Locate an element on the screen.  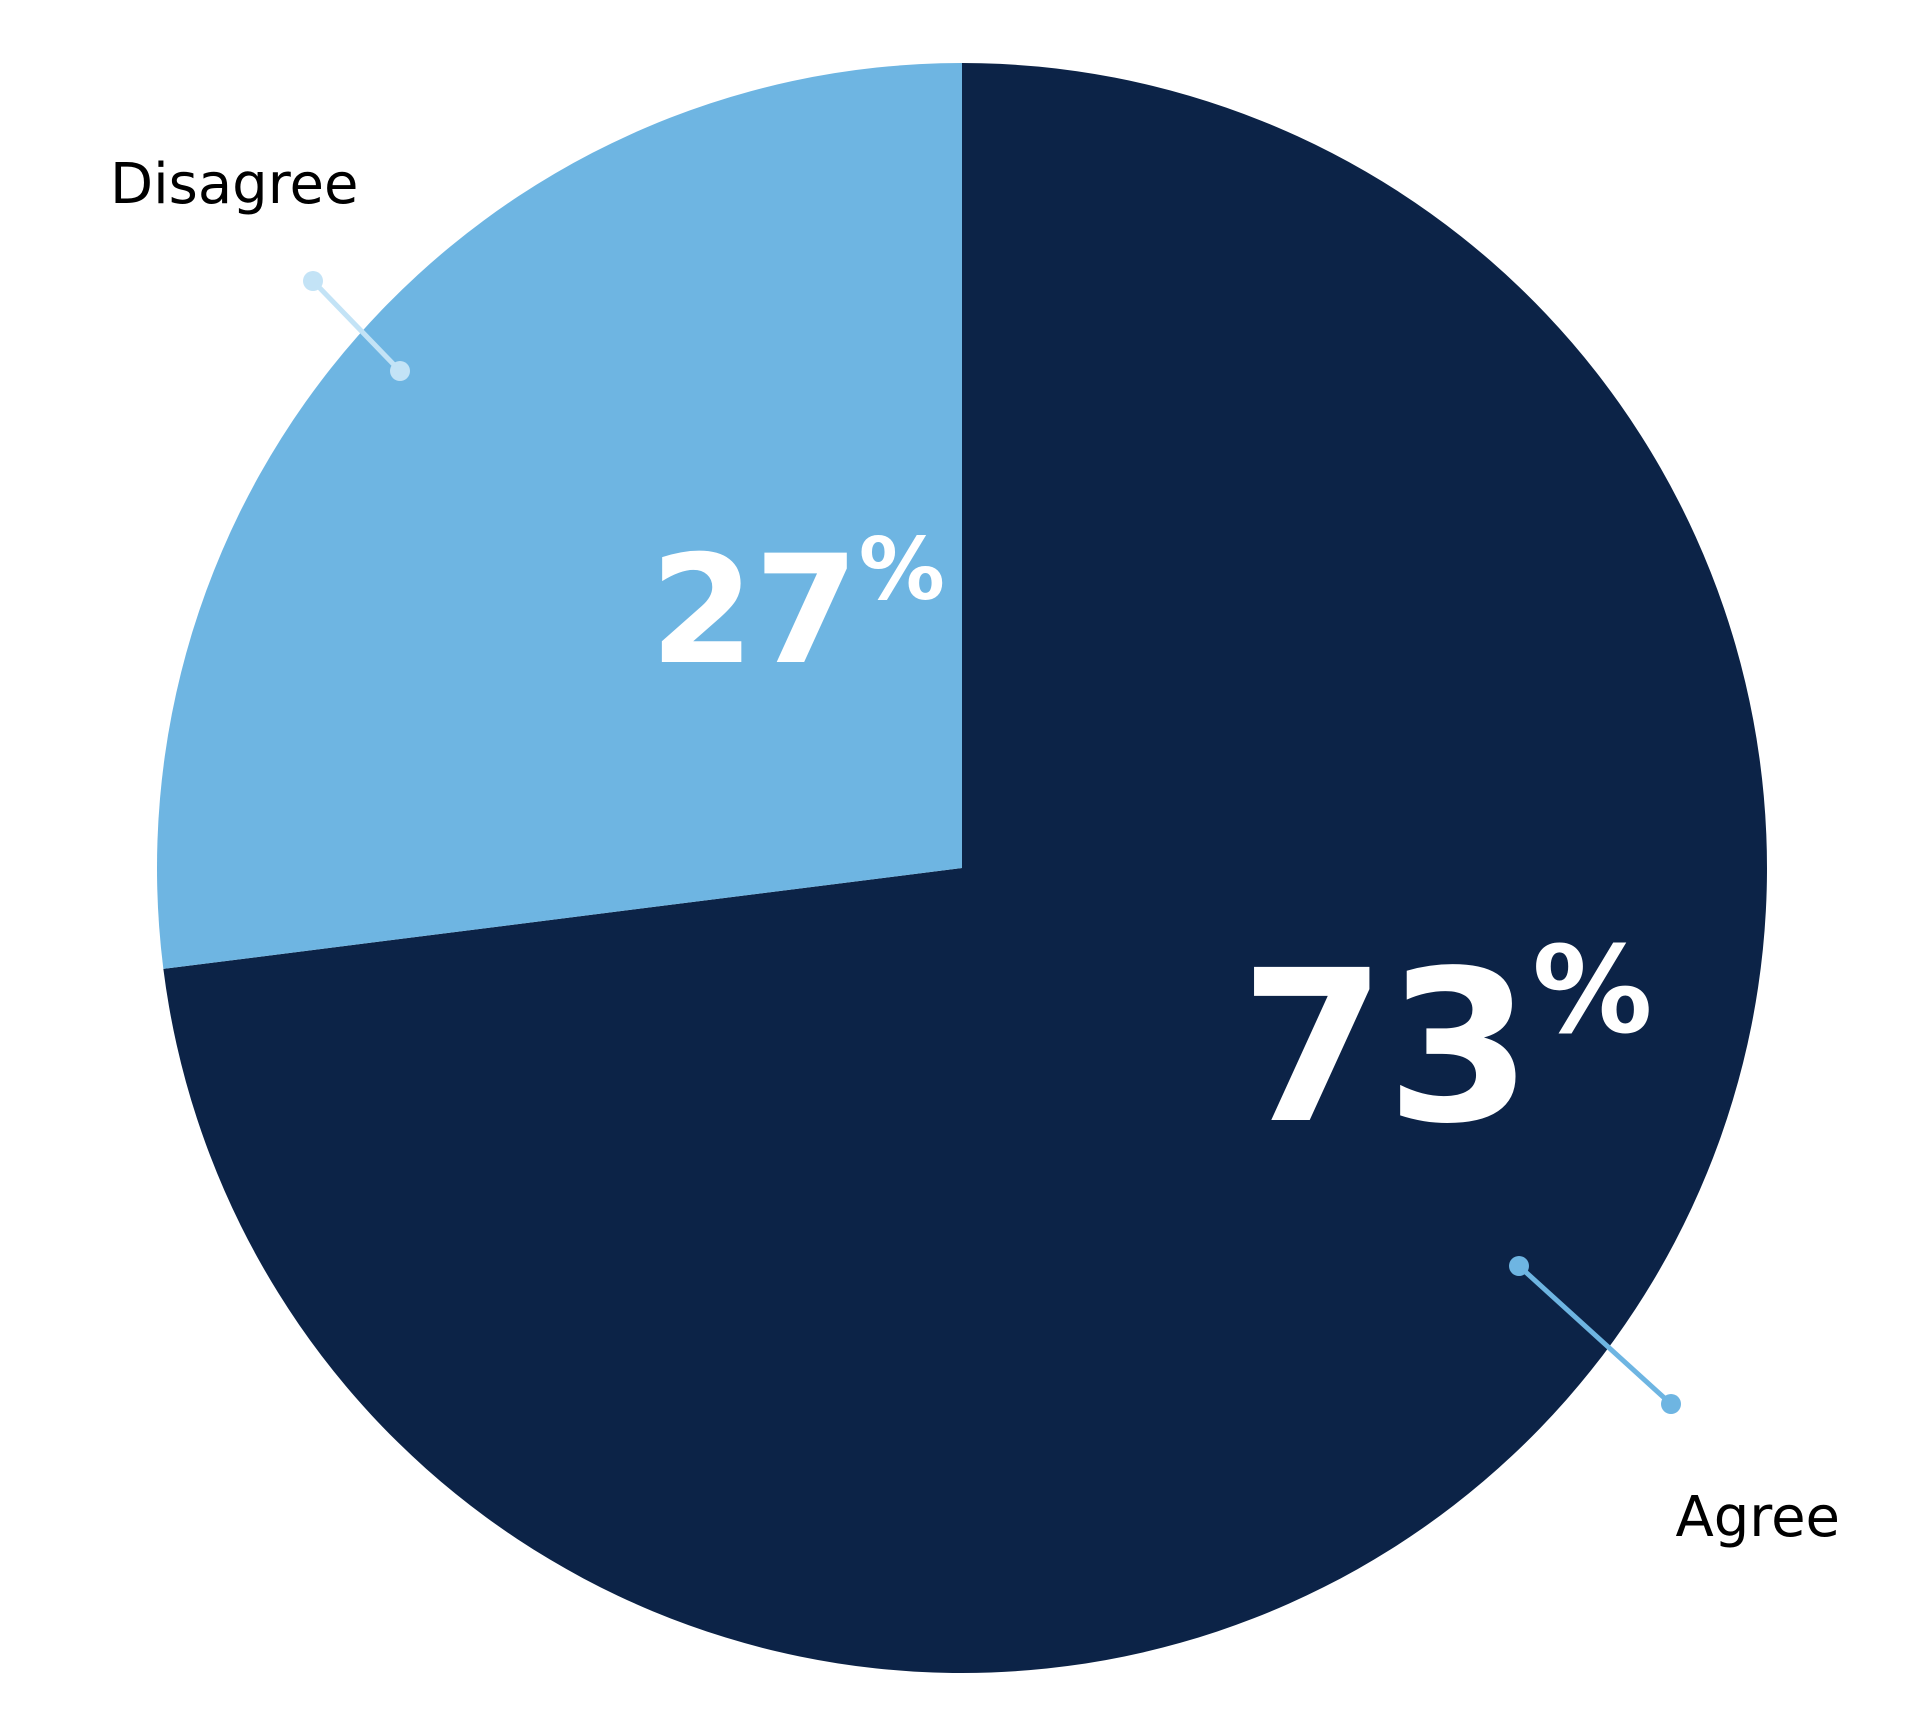
category-label-disagree: Disagree is located at coordinates (234, 184).